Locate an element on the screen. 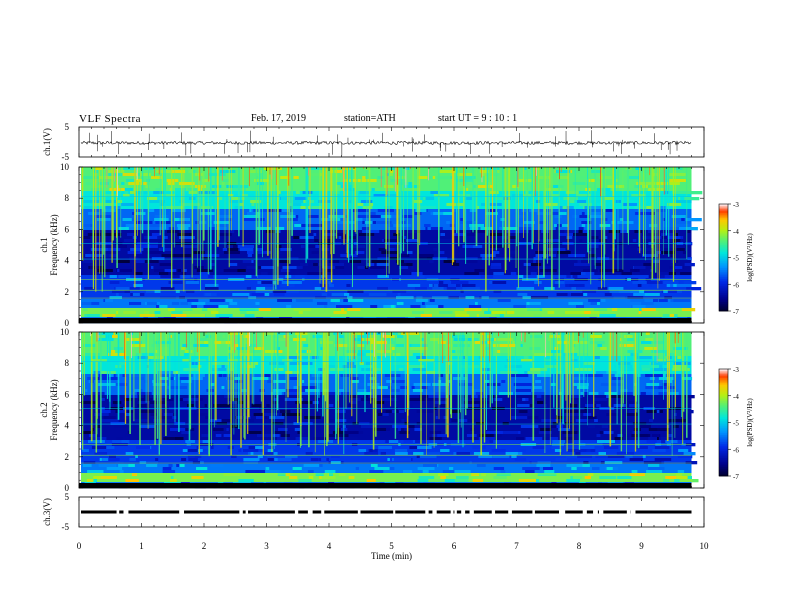  panel-3-signal-gap is located at coordinates (464, 512).